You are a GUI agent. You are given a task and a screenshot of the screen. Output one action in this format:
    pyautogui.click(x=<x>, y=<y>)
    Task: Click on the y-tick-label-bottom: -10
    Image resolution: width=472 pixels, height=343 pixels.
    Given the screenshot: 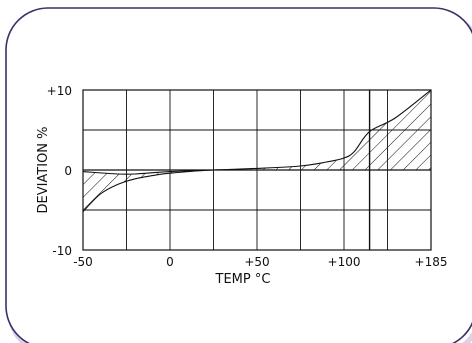 What is the action you would take?
    pyautogui.click(x=62, y=251)
    